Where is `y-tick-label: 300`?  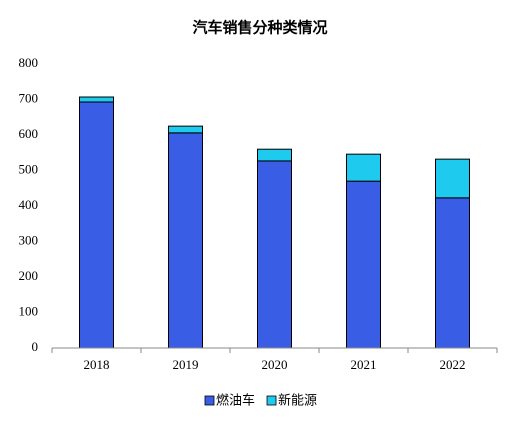 y-tick-label: 300 is located at coordinates (29, 239).